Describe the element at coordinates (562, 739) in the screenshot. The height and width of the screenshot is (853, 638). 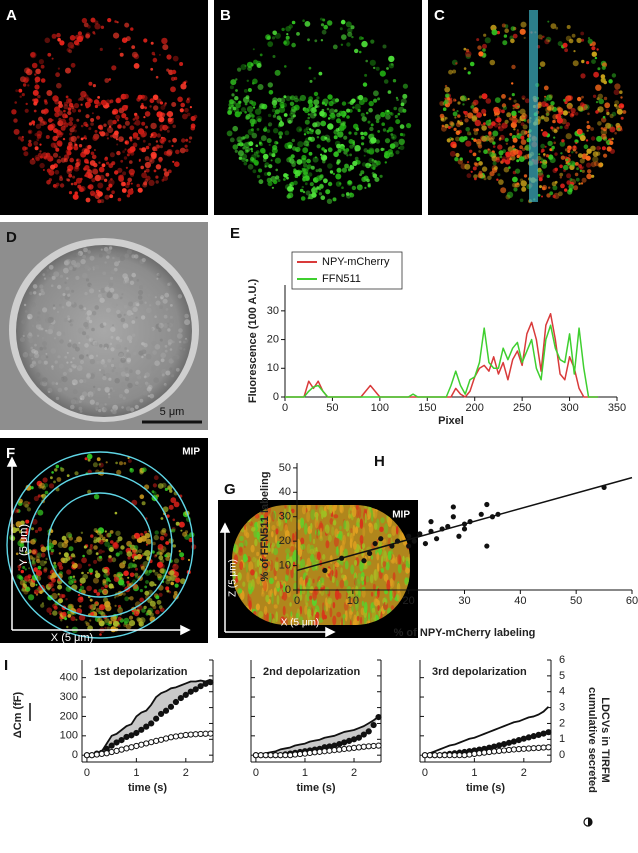
I see `y2-tick-label: 1` at that location.